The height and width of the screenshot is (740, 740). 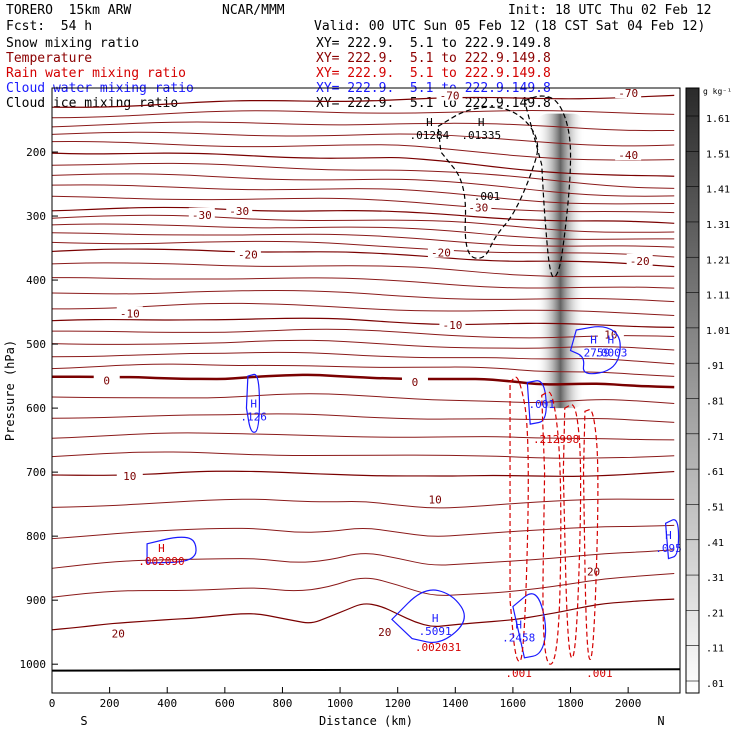 I want to click on forecast-hour: Fcst: 54 h, so click(x=49, y=26).